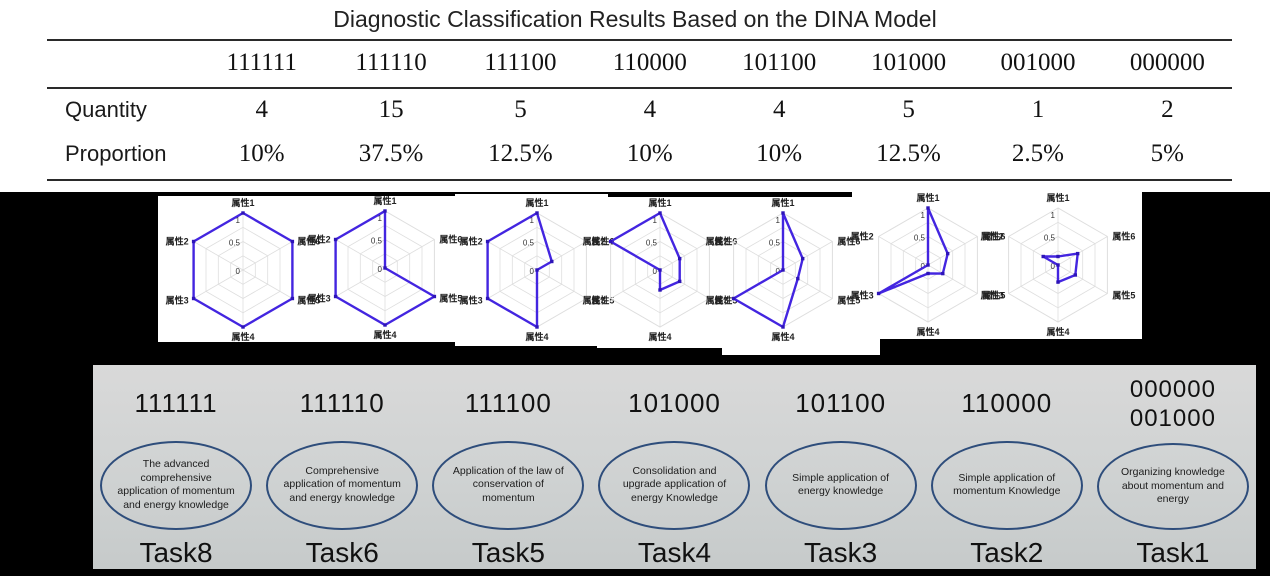 This screenshot has width=1270, height=576. I want to click on skill-pattern-code: 101100, so click(841, 402).